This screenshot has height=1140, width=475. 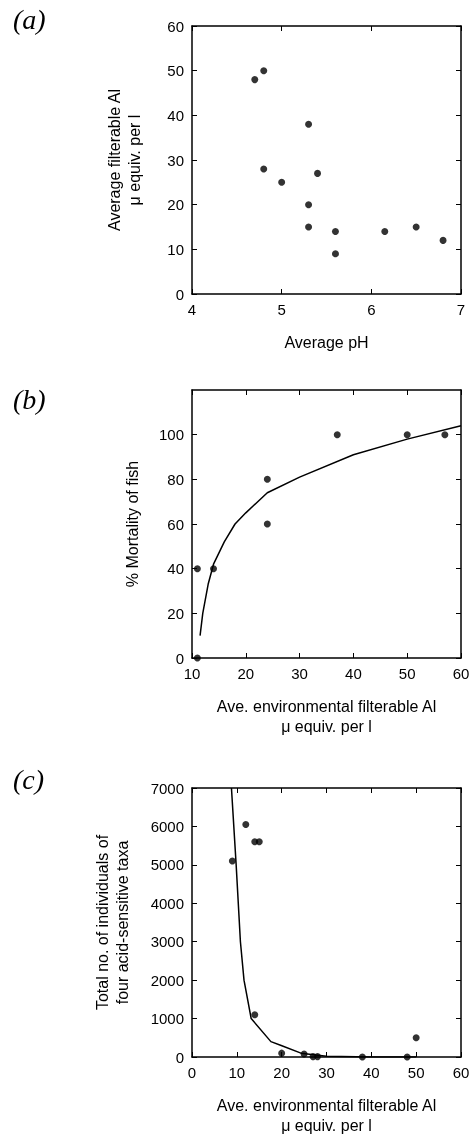 What do you see at coordinates (167, 826) in the screenshot?
I see `y-tick-label: 6000` at bounding box center [167, 826].